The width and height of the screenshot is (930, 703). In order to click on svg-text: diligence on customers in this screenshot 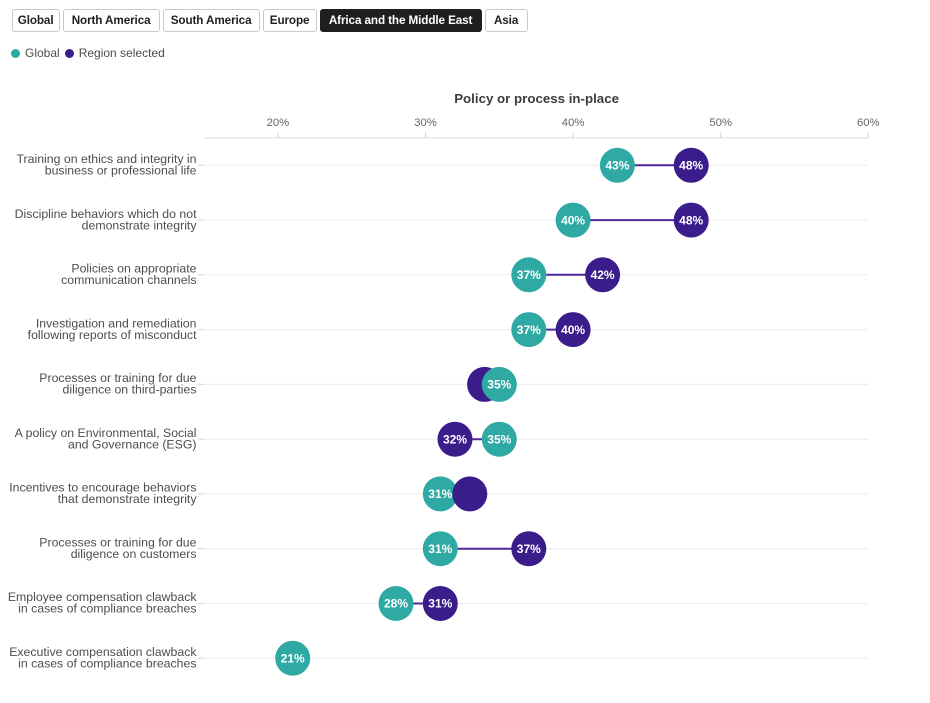, I will do `click(134, 554)`.